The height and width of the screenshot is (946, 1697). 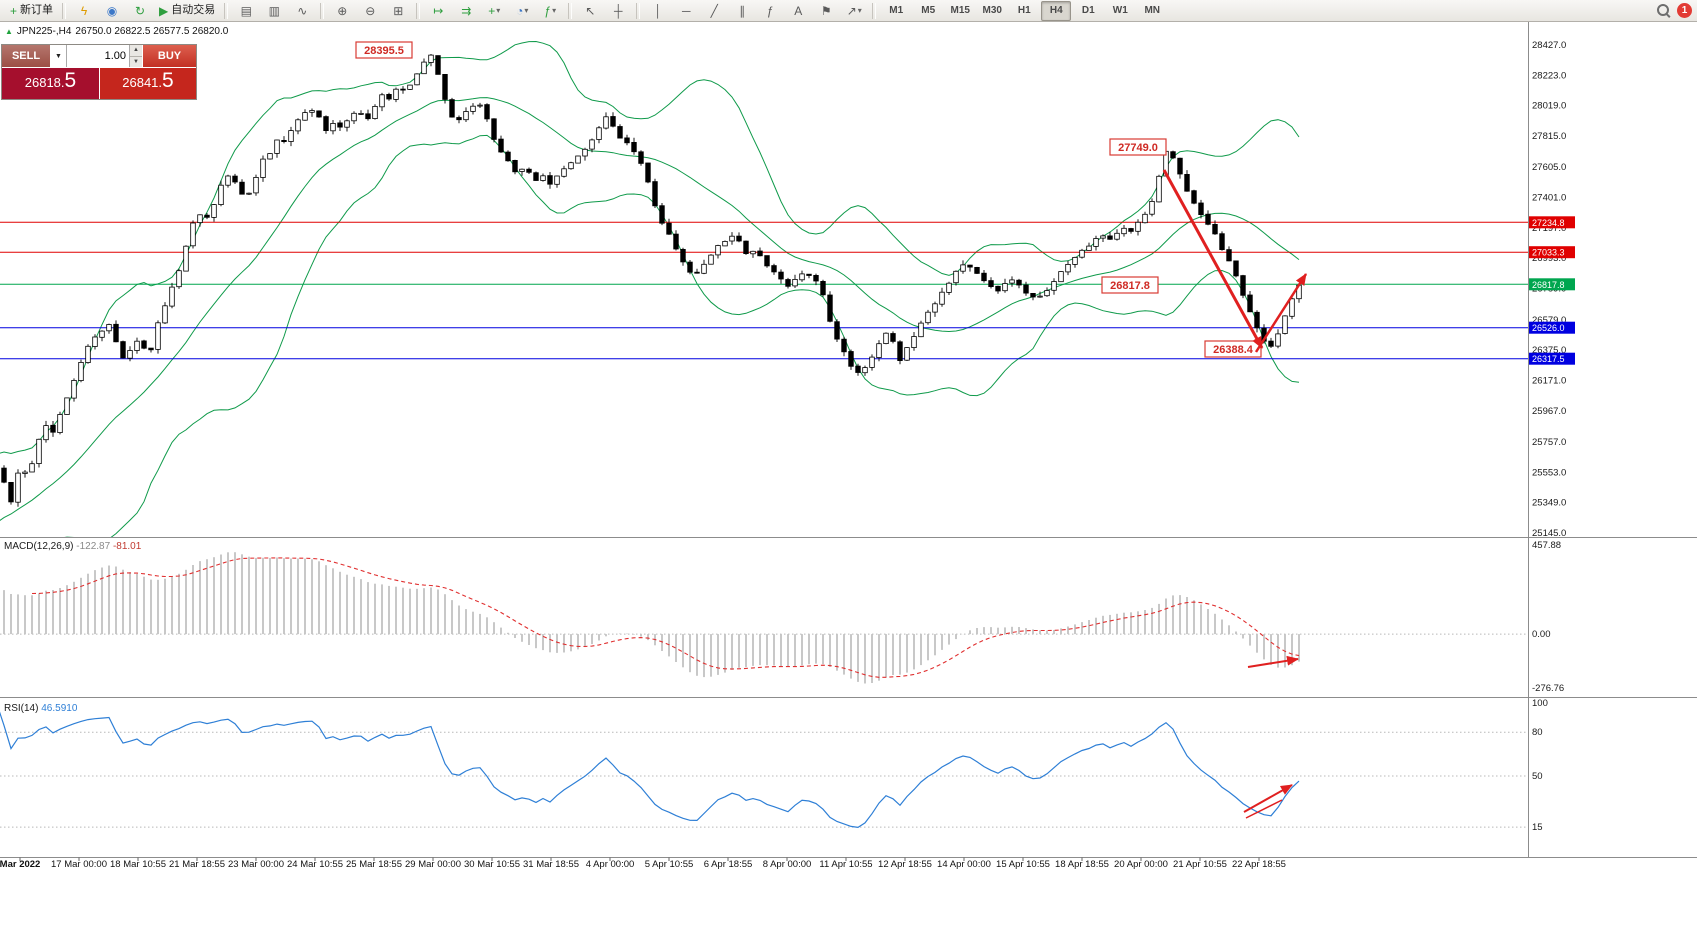 I want to click on trade-panel-prices: 26818. 5 26841. 5, so click(x=99, y=83).